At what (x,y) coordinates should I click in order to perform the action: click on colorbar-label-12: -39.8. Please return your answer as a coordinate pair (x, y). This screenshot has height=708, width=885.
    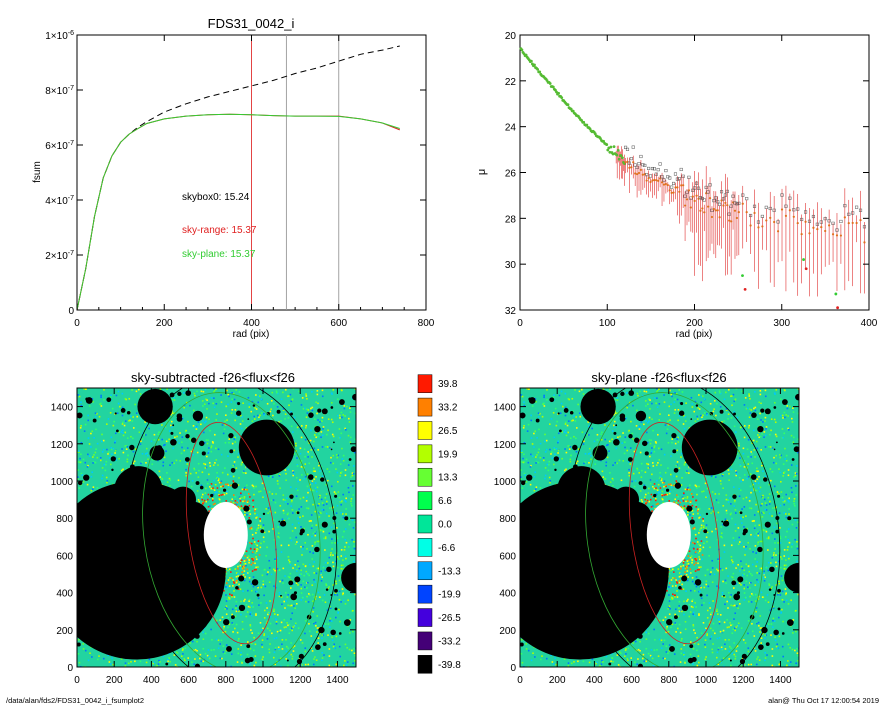
    Looking at the image, I should click on (449, 665).